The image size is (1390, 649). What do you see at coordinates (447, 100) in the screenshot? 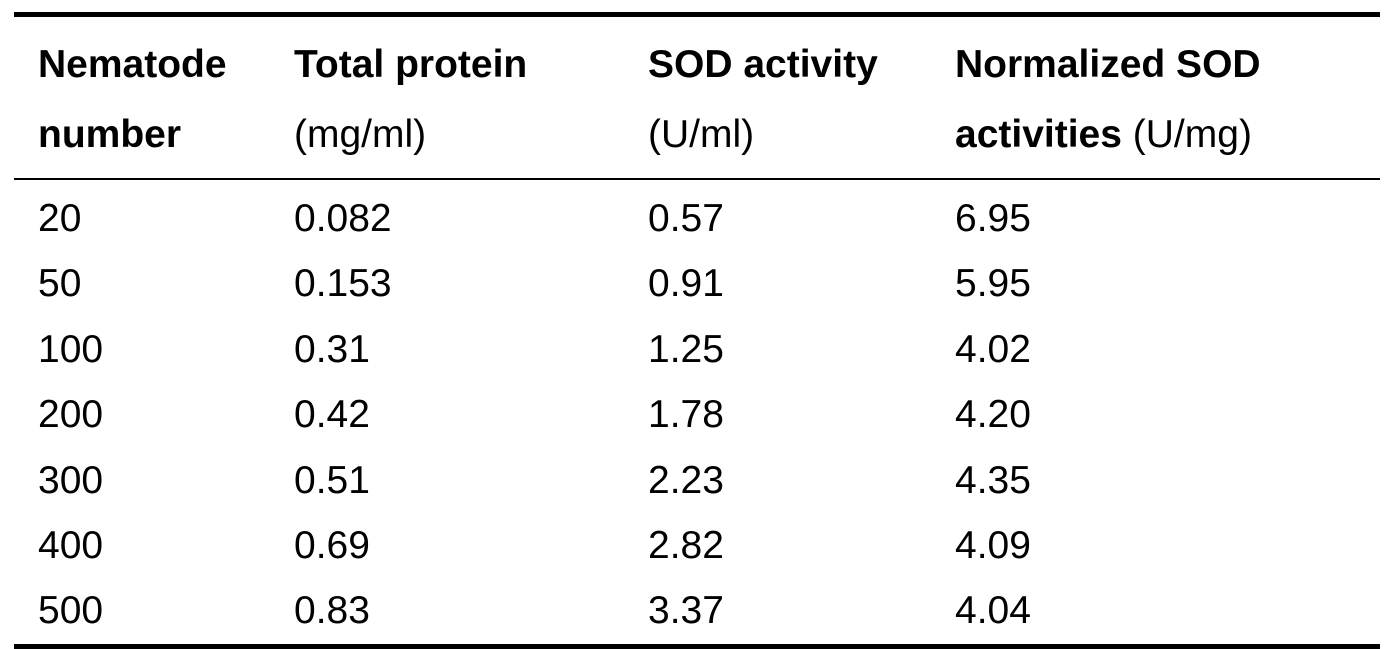
I see `header-total-protein: Total protein (mg/ml)` at bounding box center [447, 100].